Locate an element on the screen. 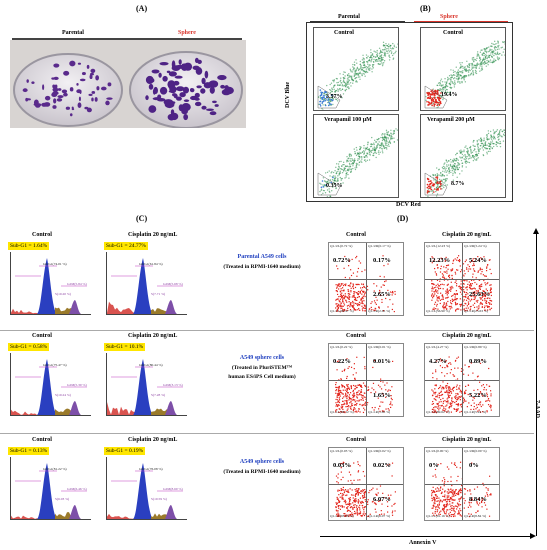 This screenshot has width=547, height=550. g2m-label: G2M(3.13 %) is located at coordinates (173, 385).